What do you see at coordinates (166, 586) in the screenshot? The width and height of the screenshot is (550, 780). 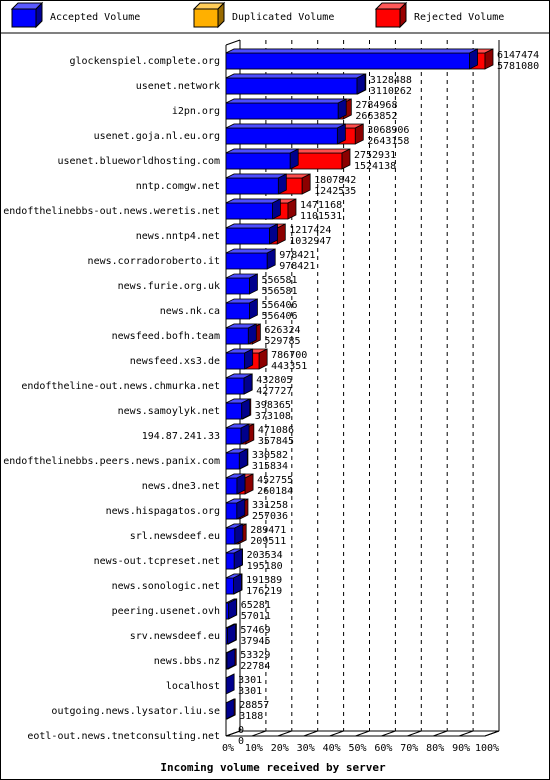 I see `category-label: news.sonologic.net` at bounding box center [166, 586].